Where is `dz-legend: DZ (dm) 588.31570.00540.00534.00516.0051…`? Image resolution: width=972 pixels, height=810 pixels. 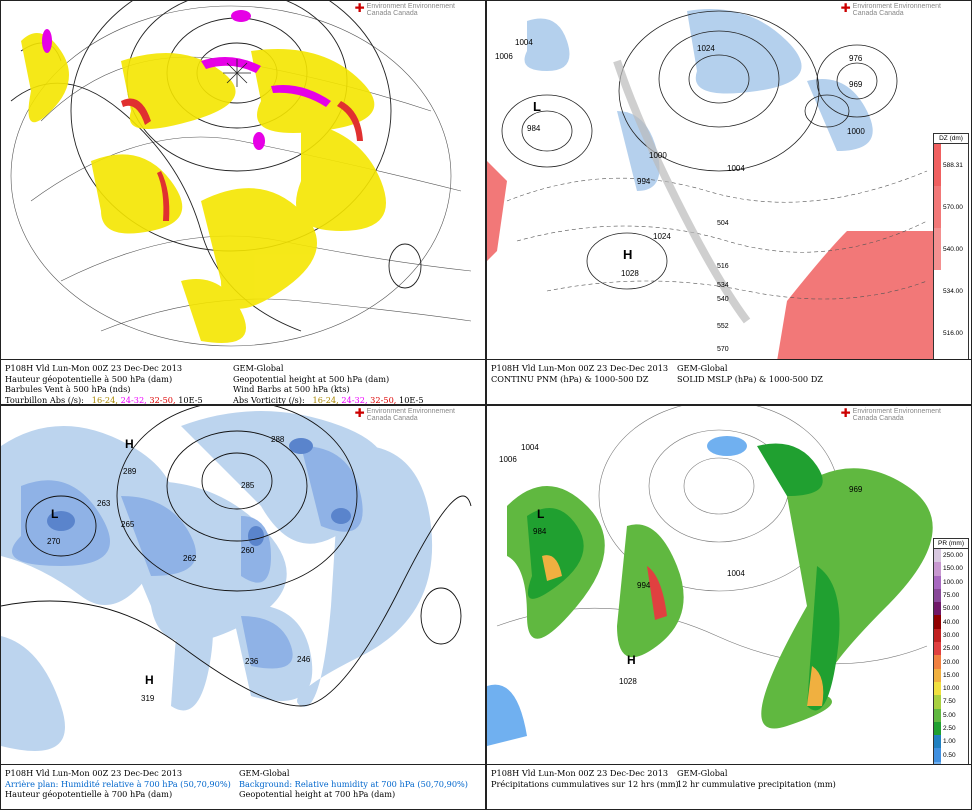 dz-legend: DZ (dm) 588.31570.00540.00534.00516.0051… is located at coordinates (951, 268).